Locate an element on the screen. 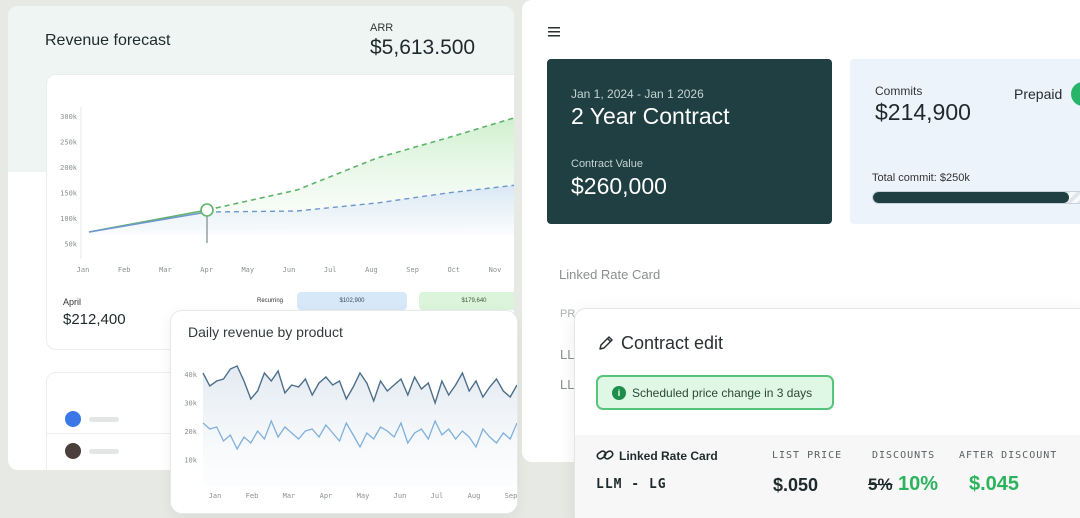  forecast-x-tick: Apr is located at coordinates (206, 270).